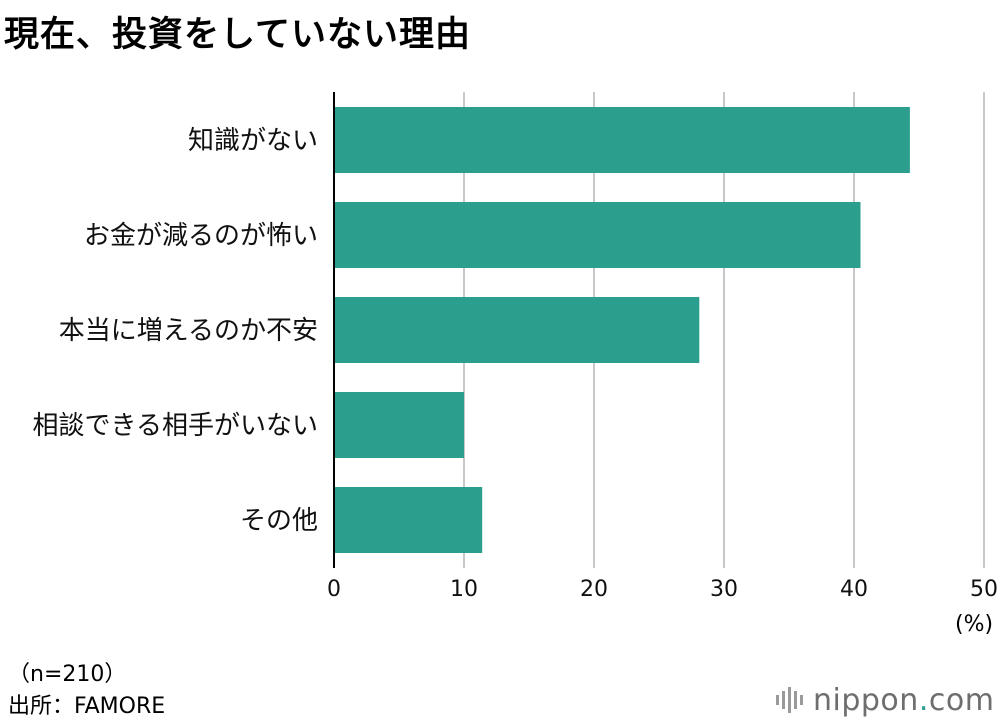  I want to click on brand-suffix: com, so click(961, 700).